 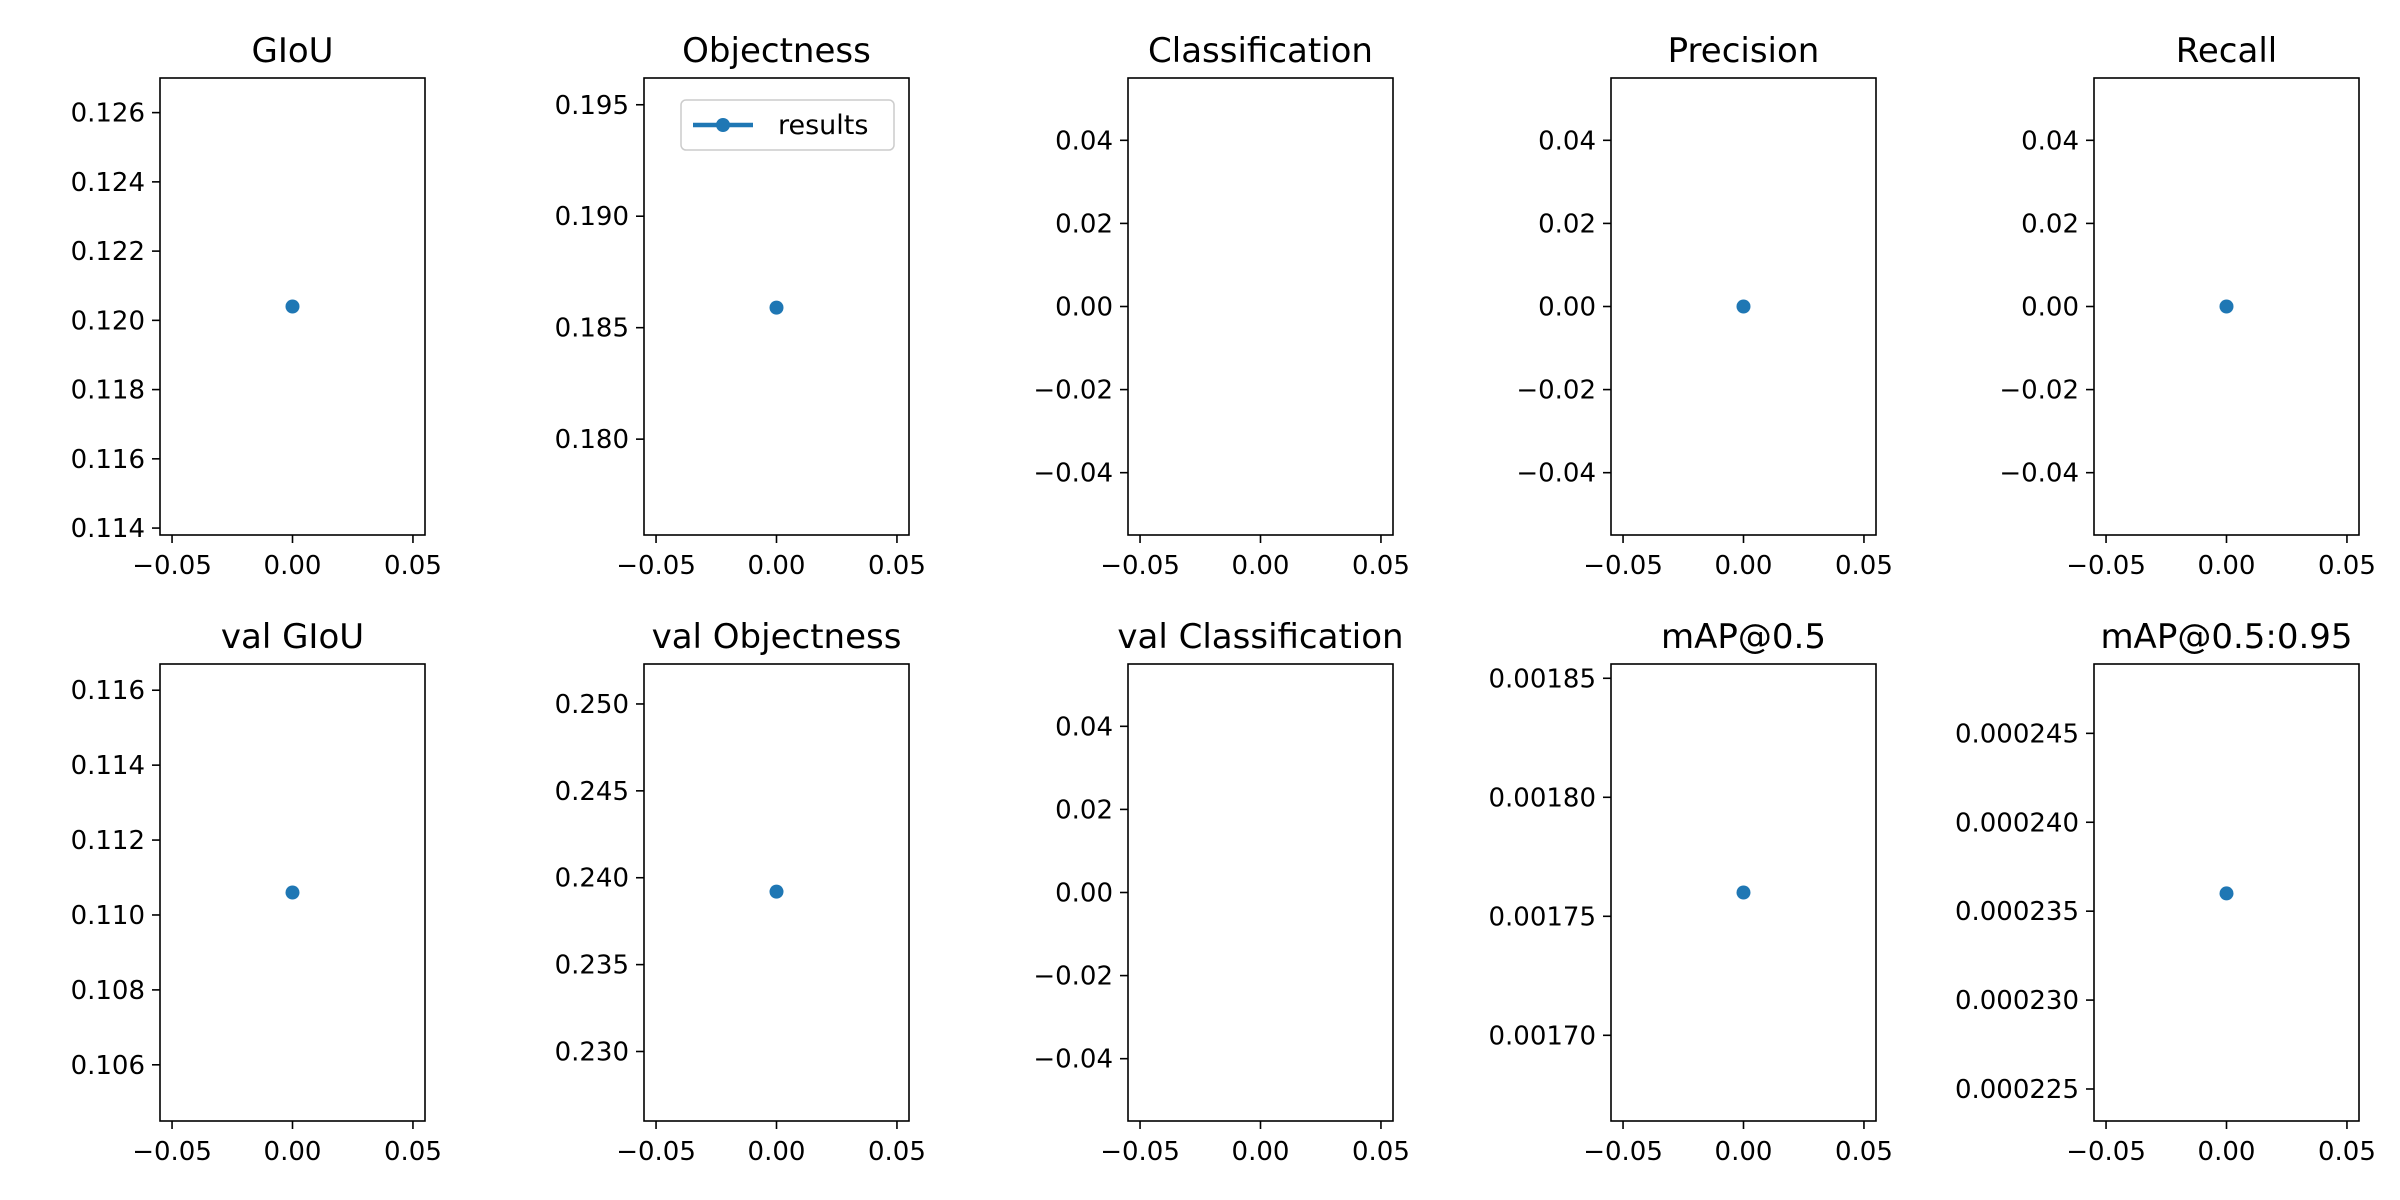 I want to click on y-tick-label: 0.000230, so click(x=2017, y=1001).